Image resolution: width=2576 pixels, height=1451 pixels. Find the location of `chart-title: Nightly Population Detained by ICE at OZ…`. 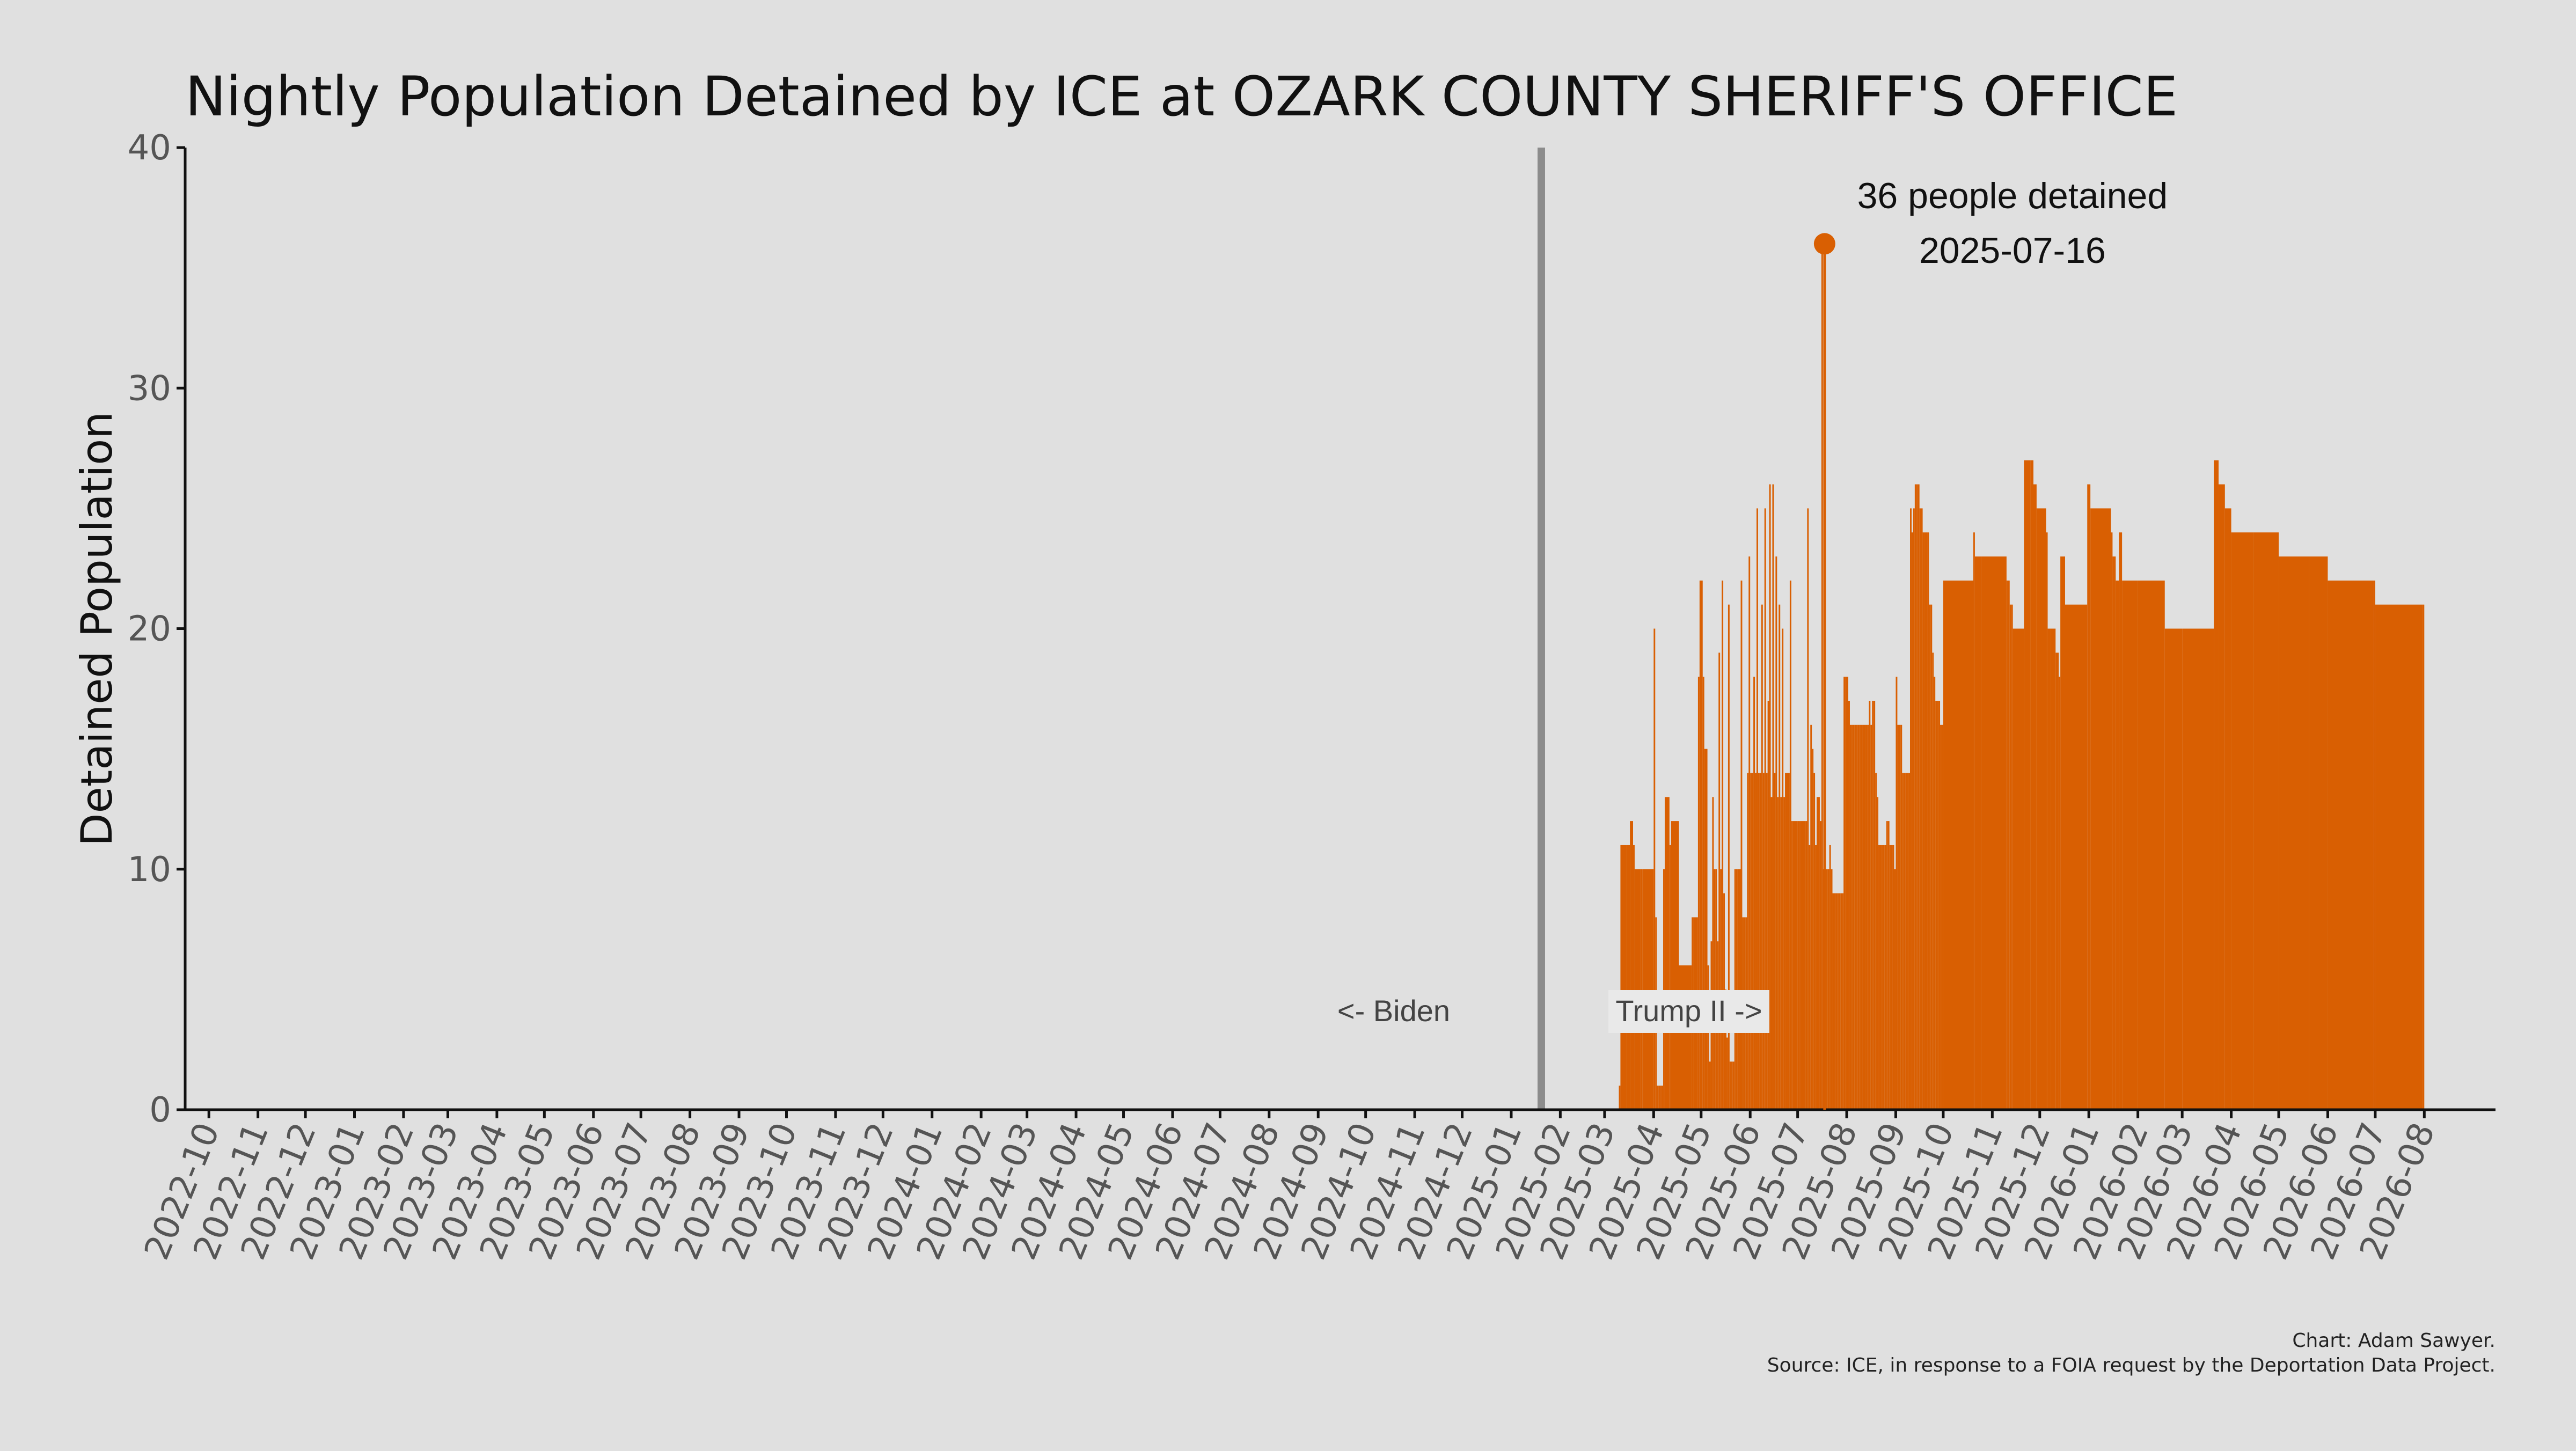

chart-title: Nightly Population Detained by ICE at OZ… is located at coordinates (1181, 97).